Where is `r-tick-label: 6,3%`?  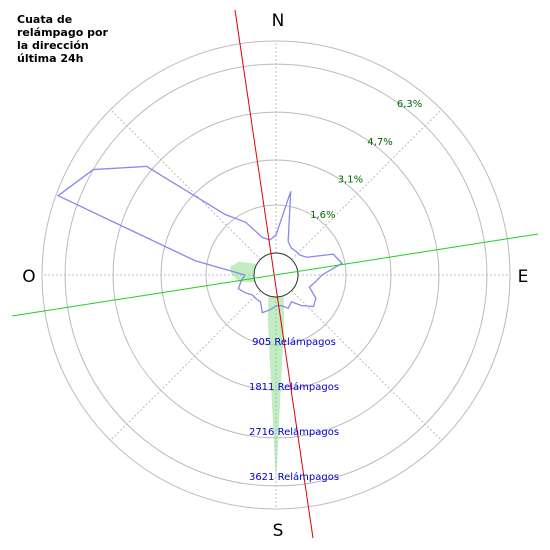 r-tick-label: 6,3% is located at coordinates (409, 104).